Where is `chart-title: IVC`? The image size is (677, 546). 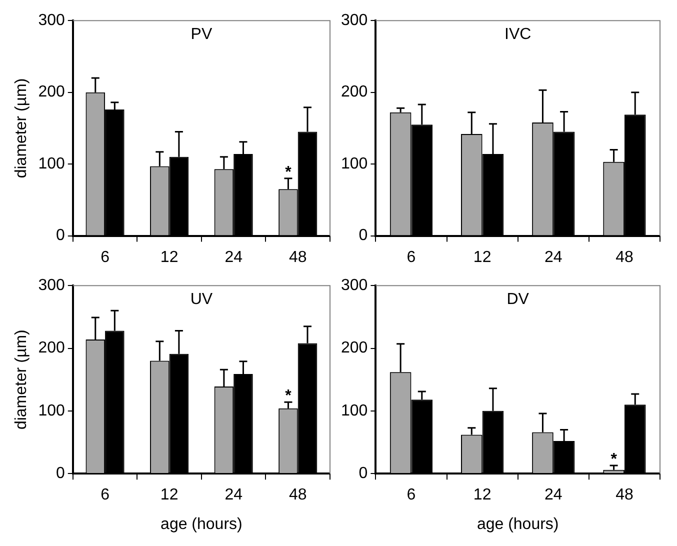
chart-title: IVC is located at coordinates (518, 35).